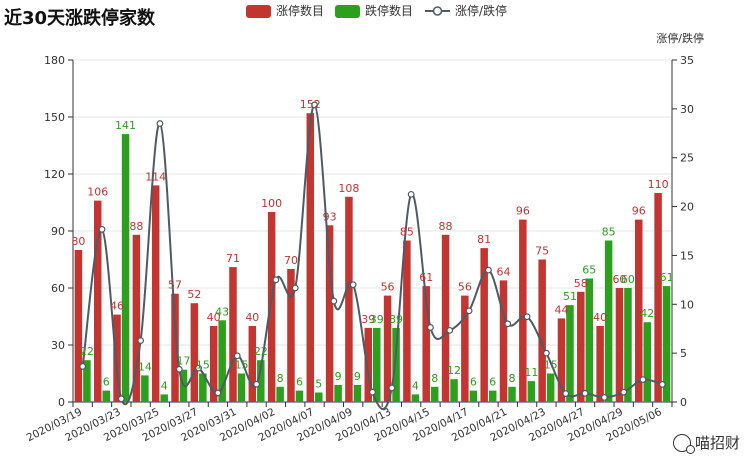 This screenshot has width=750, height=463. What do you see at coordinates (542, 251) in the screenshot?
I see `red-bar-label: 75` at bounding box center [542, 251].